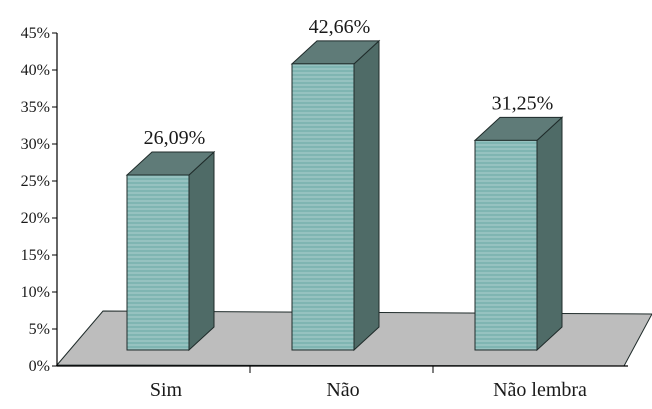 The height and width of the screenshot is (409, 652). Describe the element at coordinates (366, 195) in the screenshot. I see `bar-side-não` at that location.